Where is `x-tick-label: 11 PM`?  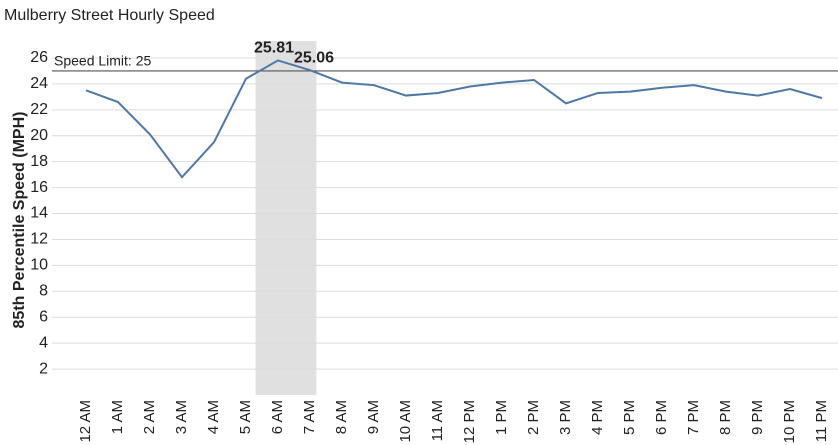
x-tick-label: 11 PM is located at coordinates (821, 421).